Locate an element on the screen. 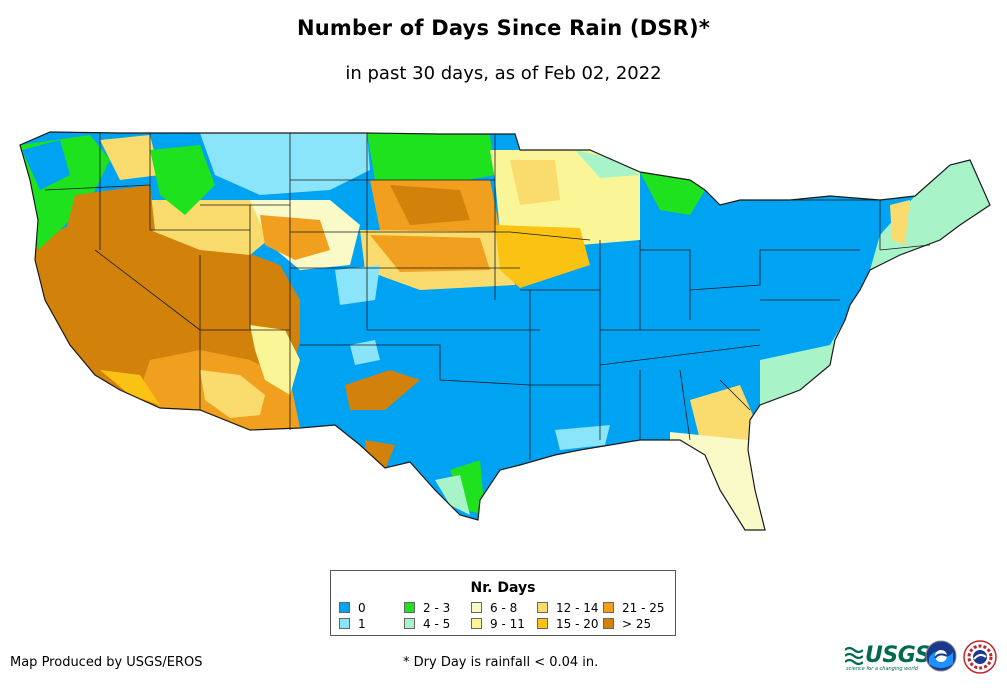 The height and width of the screenshot is (691, 1007). zone-21-25-wyoming is located at coordinates (295, 237).